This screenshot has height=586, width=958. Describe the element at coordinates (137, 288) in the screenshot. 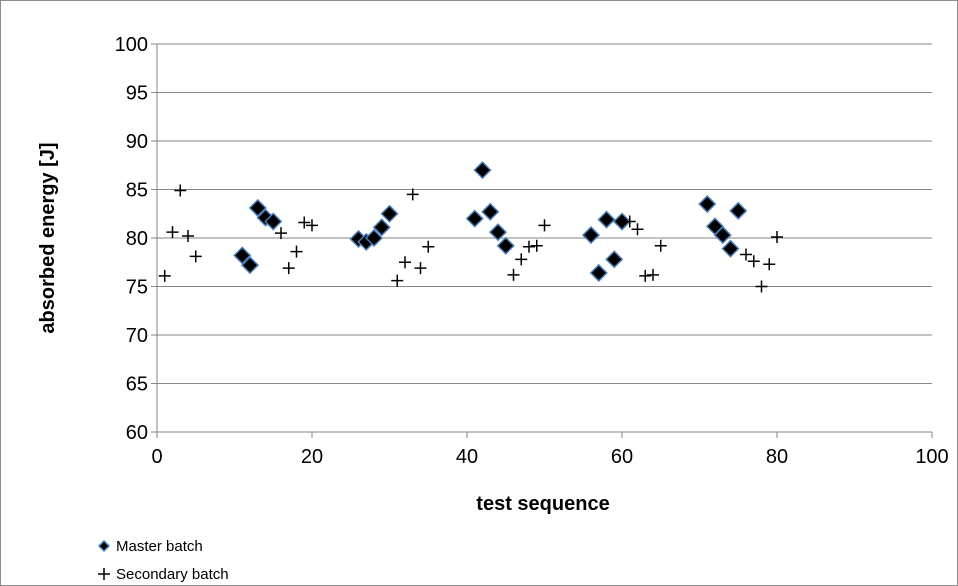

I see `y-tick-label: 75` at that location.